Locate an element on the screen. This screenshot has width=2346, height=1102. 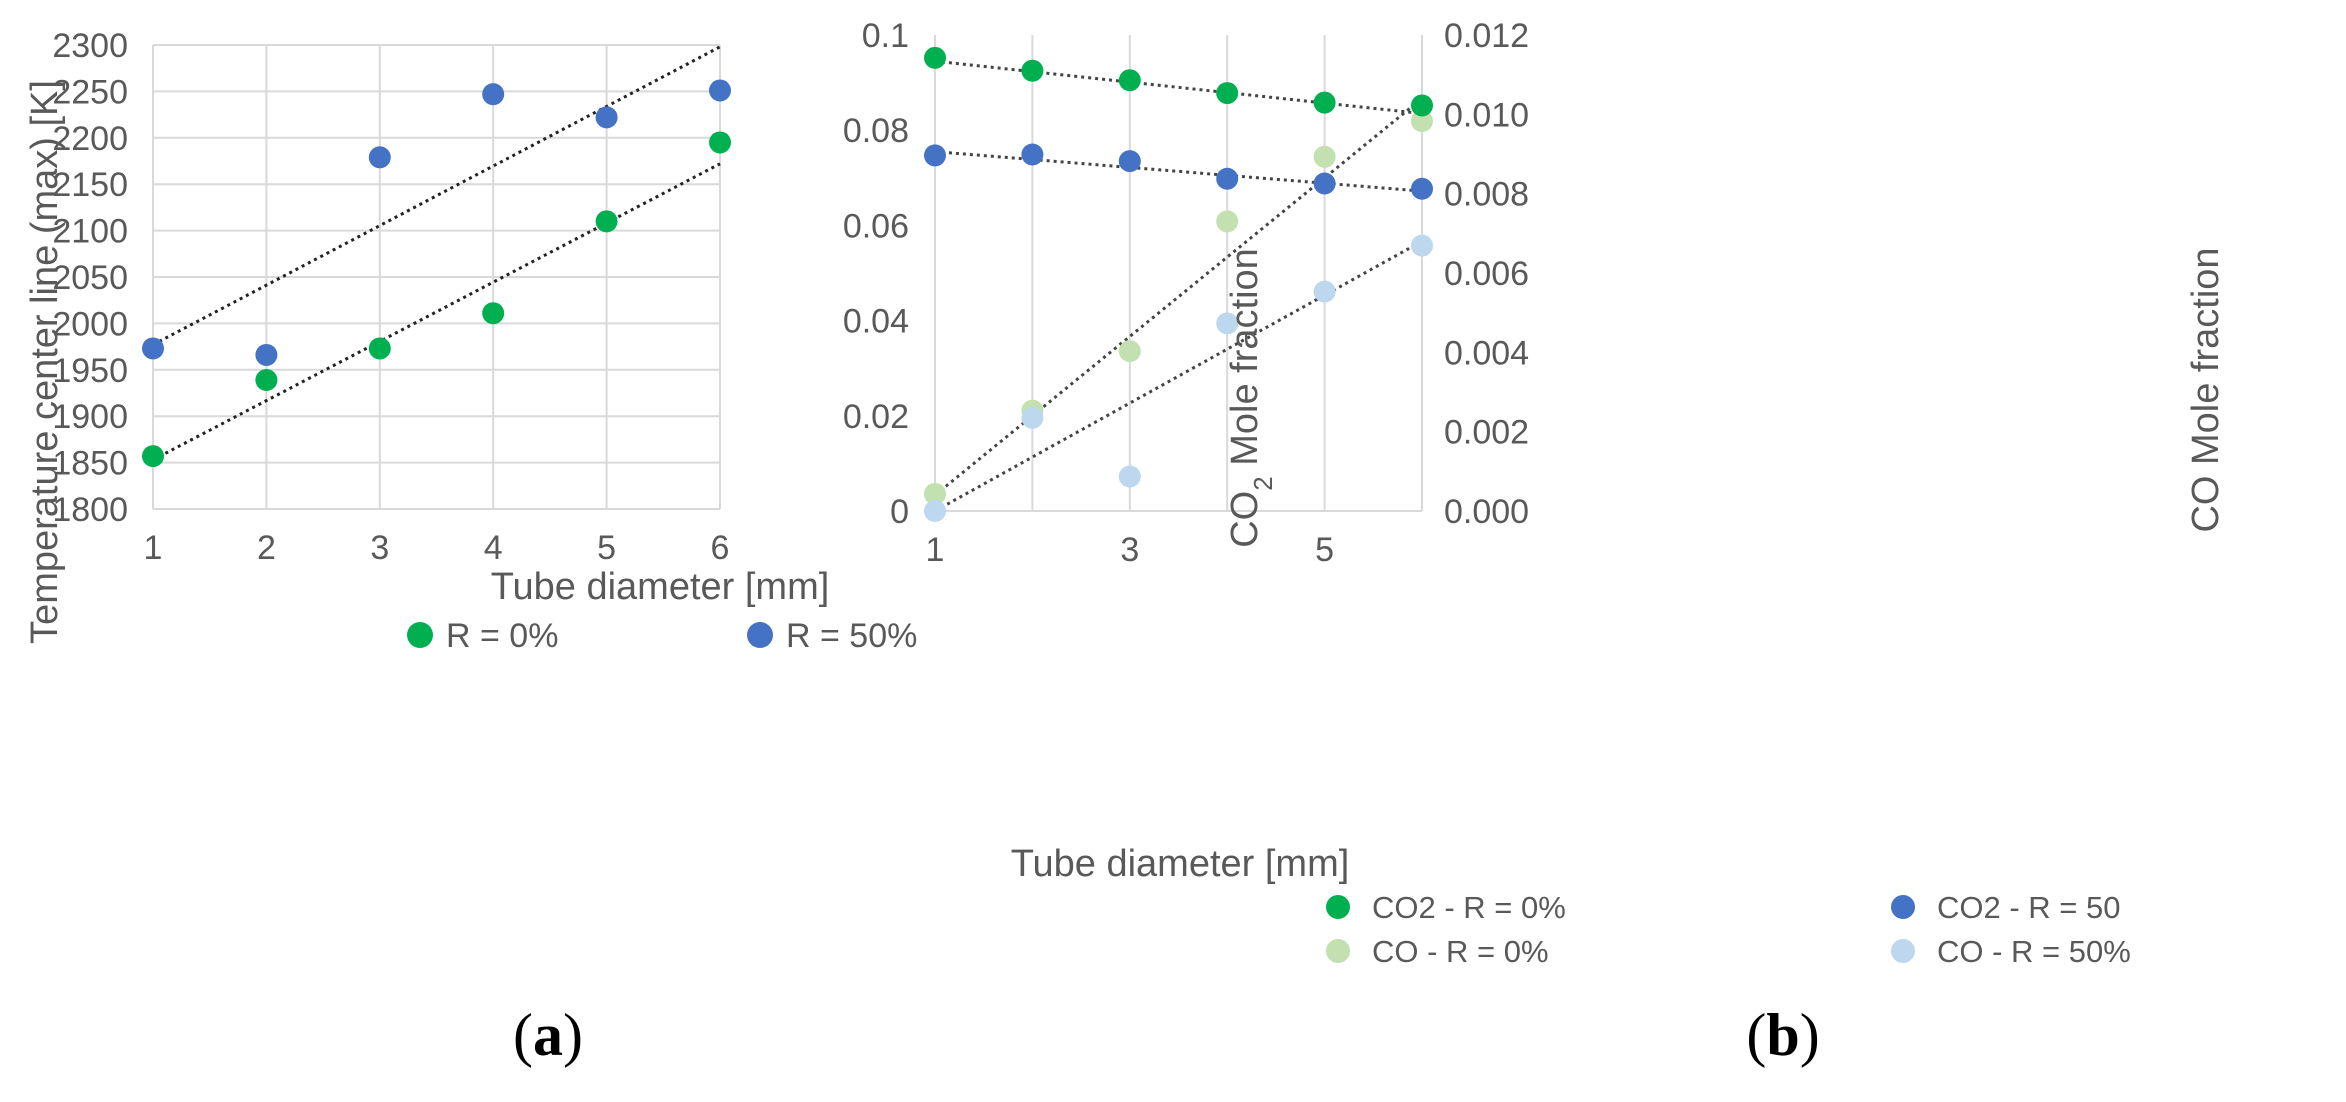
chart-b-left-tick-label: 0.02 is located at coordinates (876, 417).